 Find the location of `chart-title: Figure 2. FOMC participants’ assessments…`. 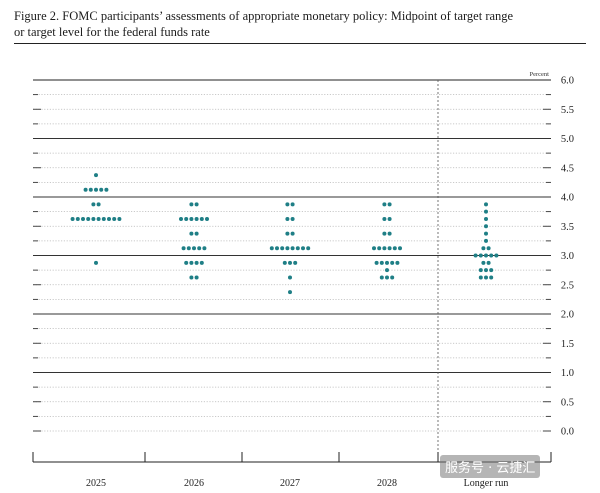

chart-title: Figure 2. FOMC participants’ assessments… is located at coordinates (299, 24).